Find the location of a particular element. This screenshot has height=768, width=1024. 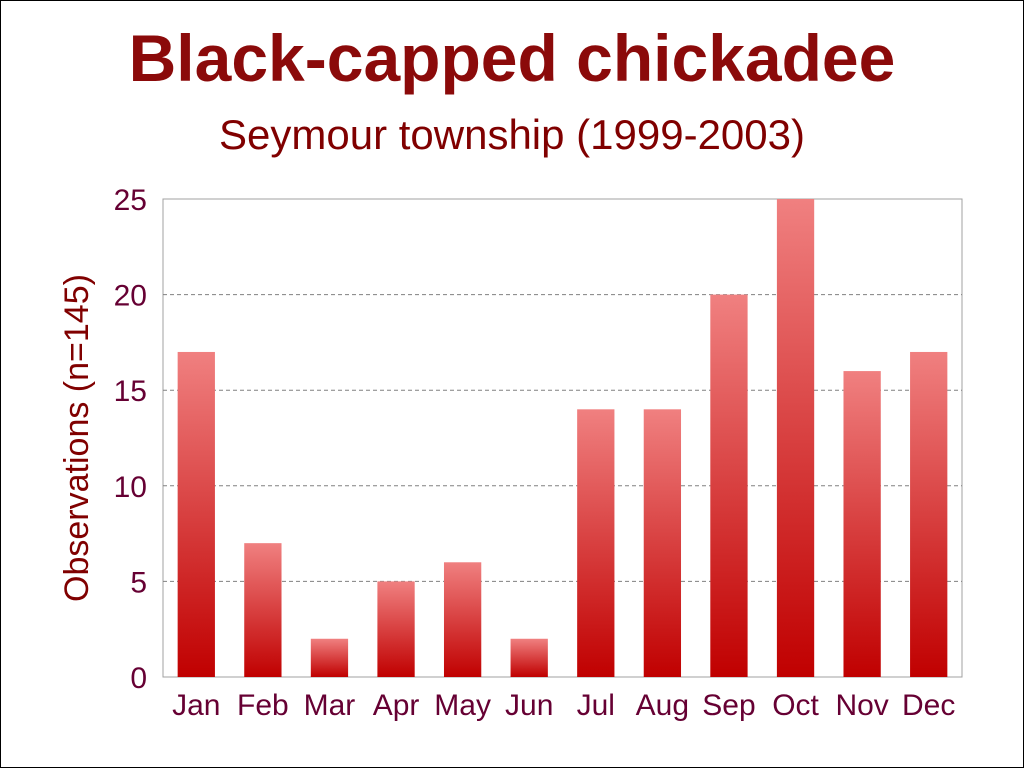

bar-apr is located at coordinates (396, 629).